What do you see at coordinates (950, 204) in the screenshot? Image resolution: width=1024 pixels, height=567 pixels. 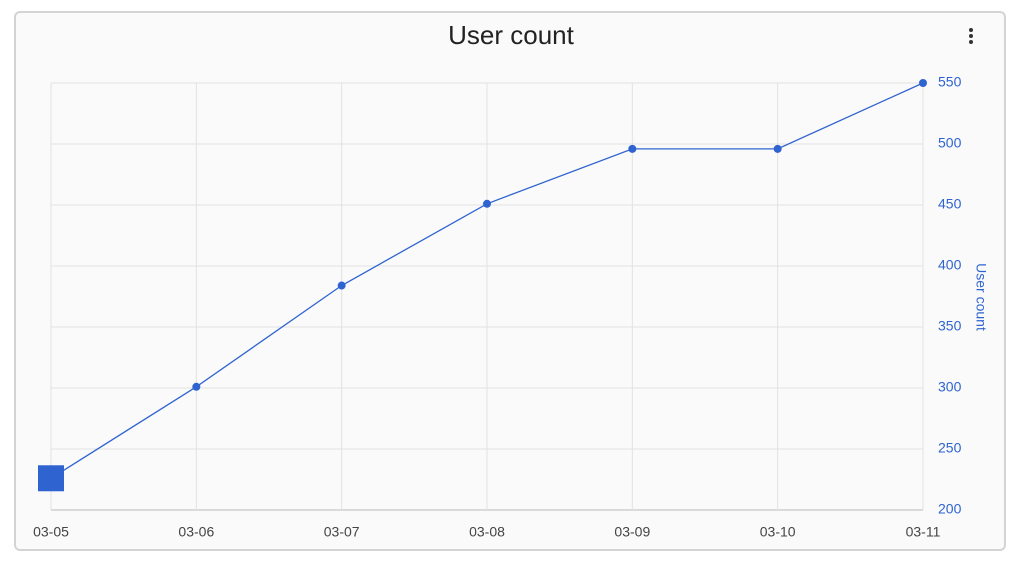 I see `y2-tick-label: 450` at bounding box center [950, 204].